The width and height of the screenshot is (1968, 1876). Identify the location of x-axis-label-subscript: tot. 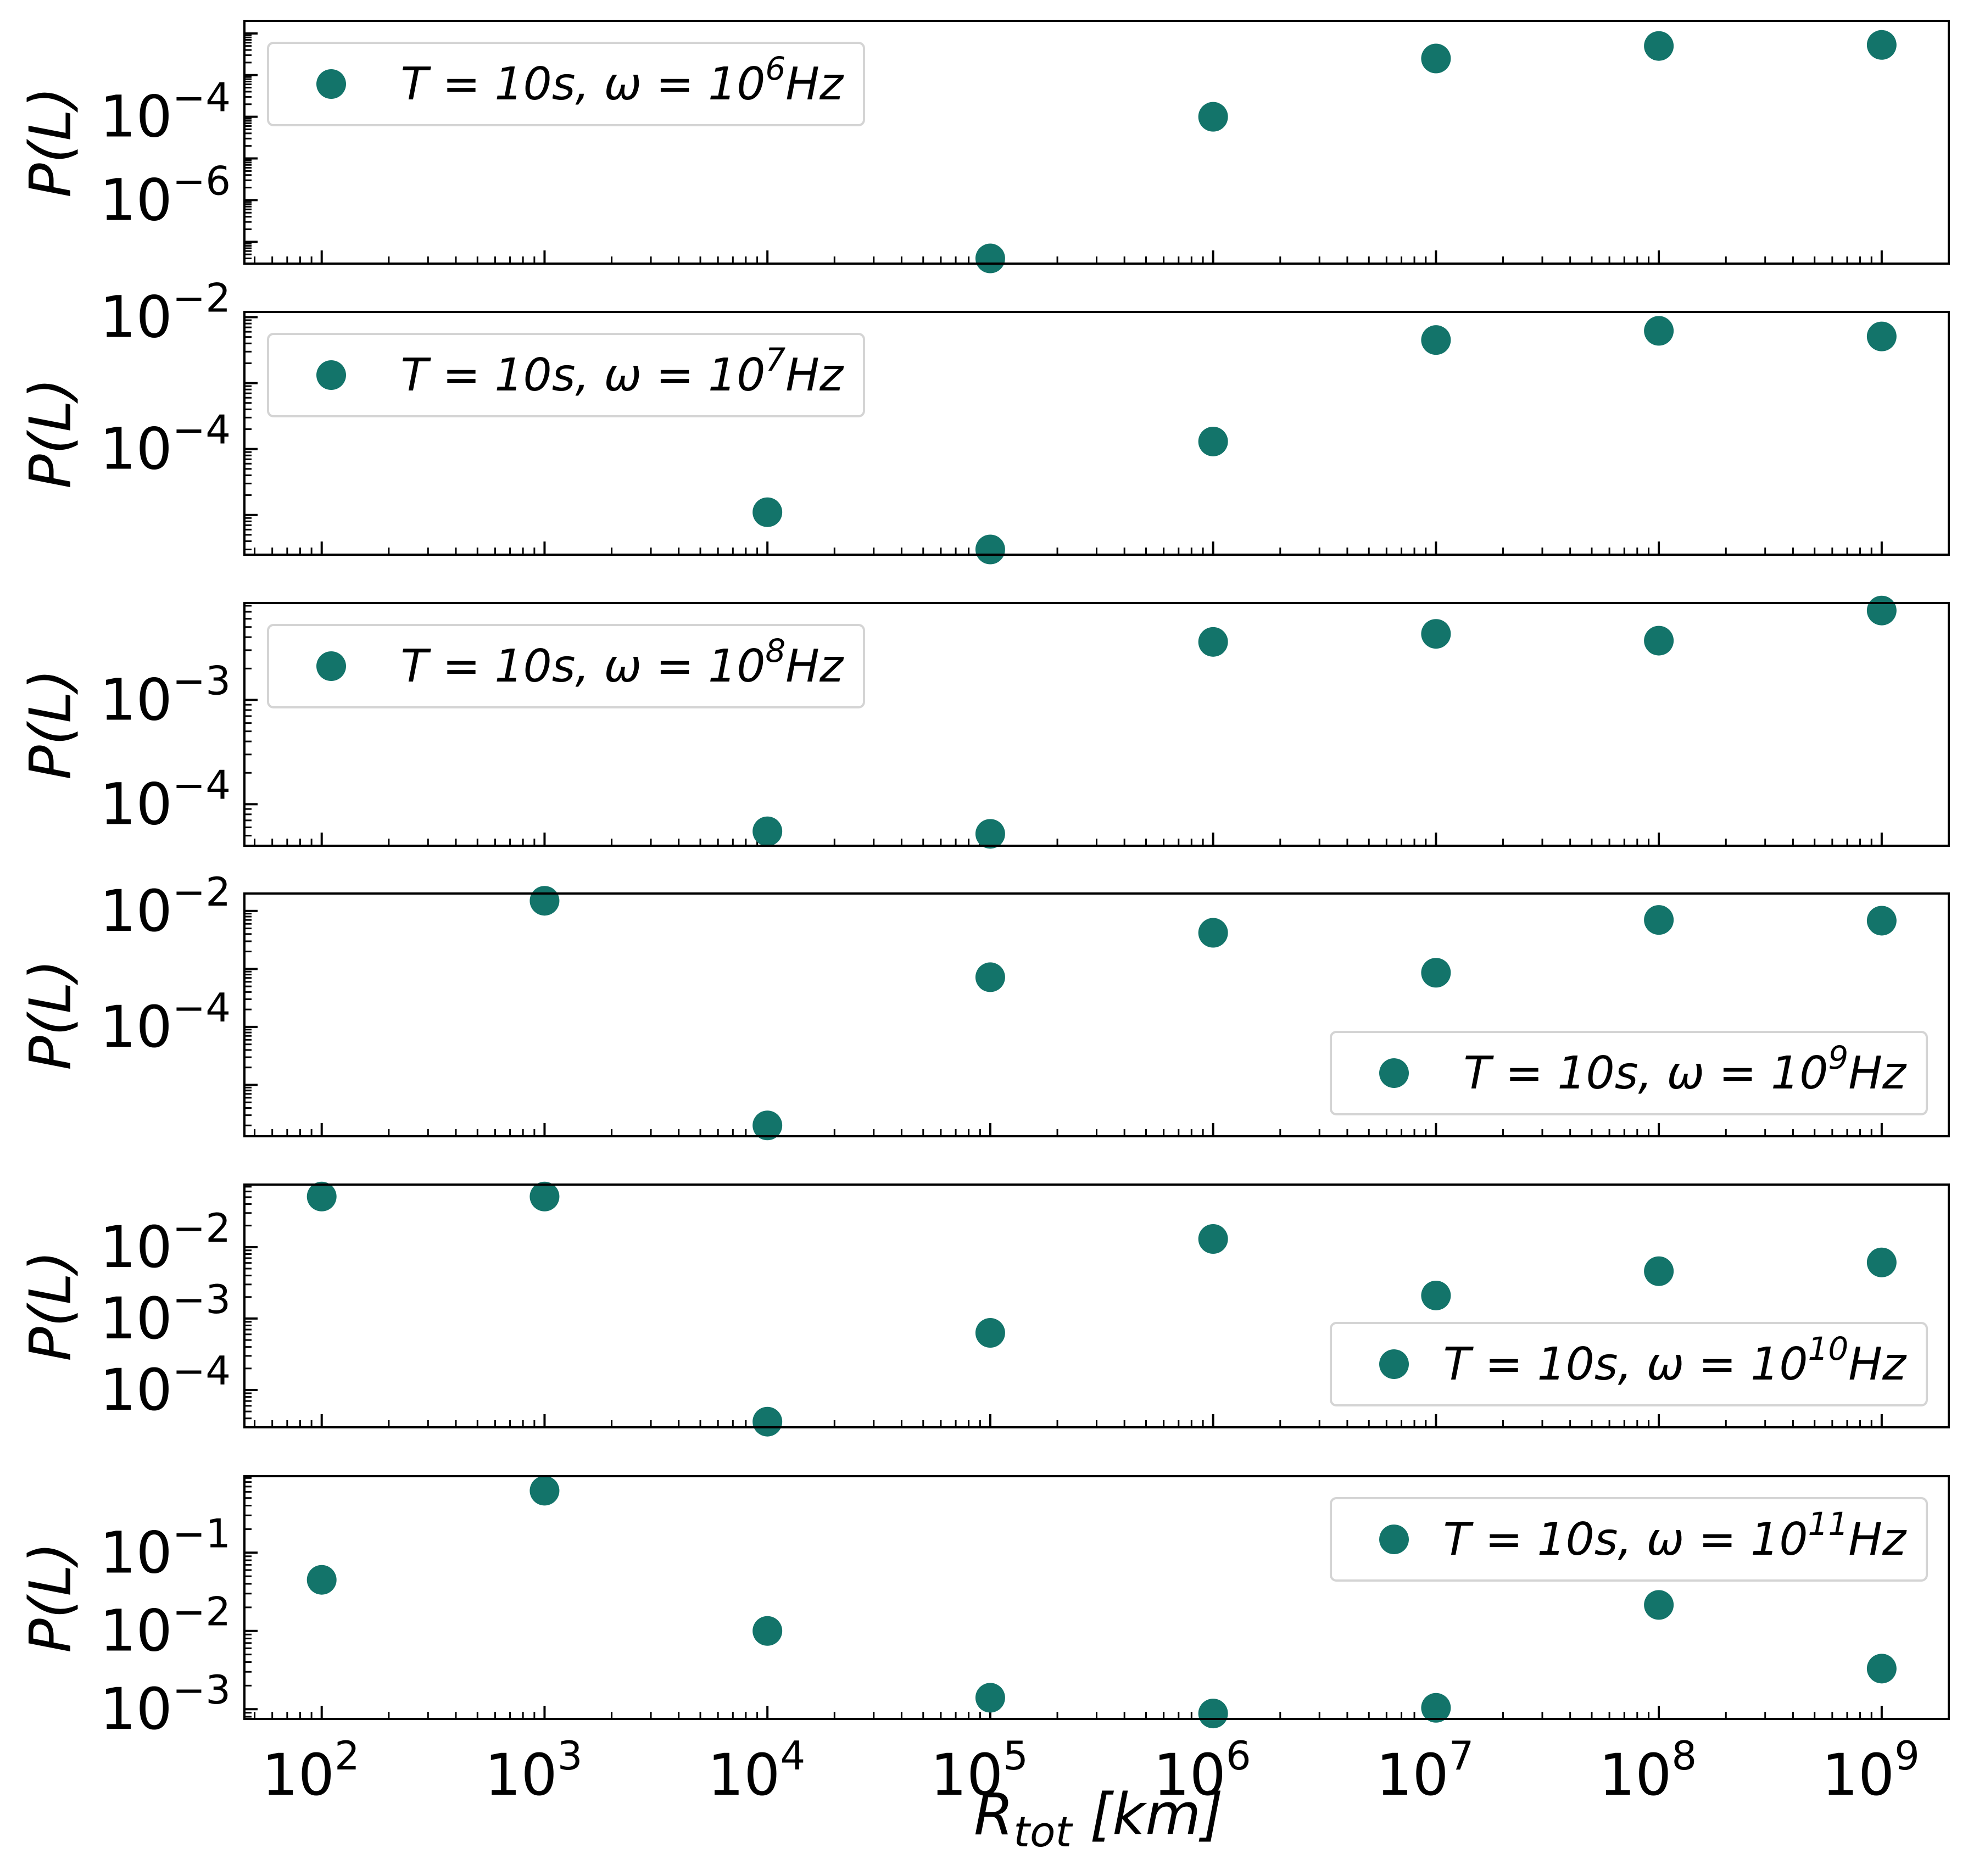
(1043, 1831).